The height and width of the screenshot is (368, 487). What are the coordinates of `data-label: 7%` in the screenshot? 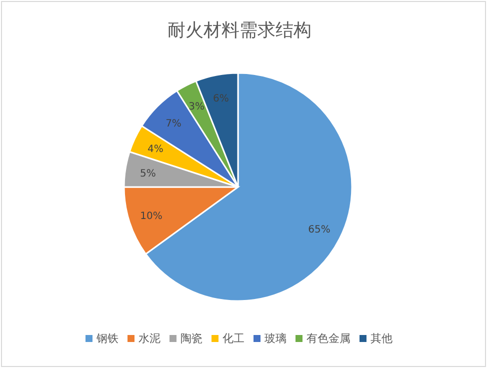 It's located at (174, 124).